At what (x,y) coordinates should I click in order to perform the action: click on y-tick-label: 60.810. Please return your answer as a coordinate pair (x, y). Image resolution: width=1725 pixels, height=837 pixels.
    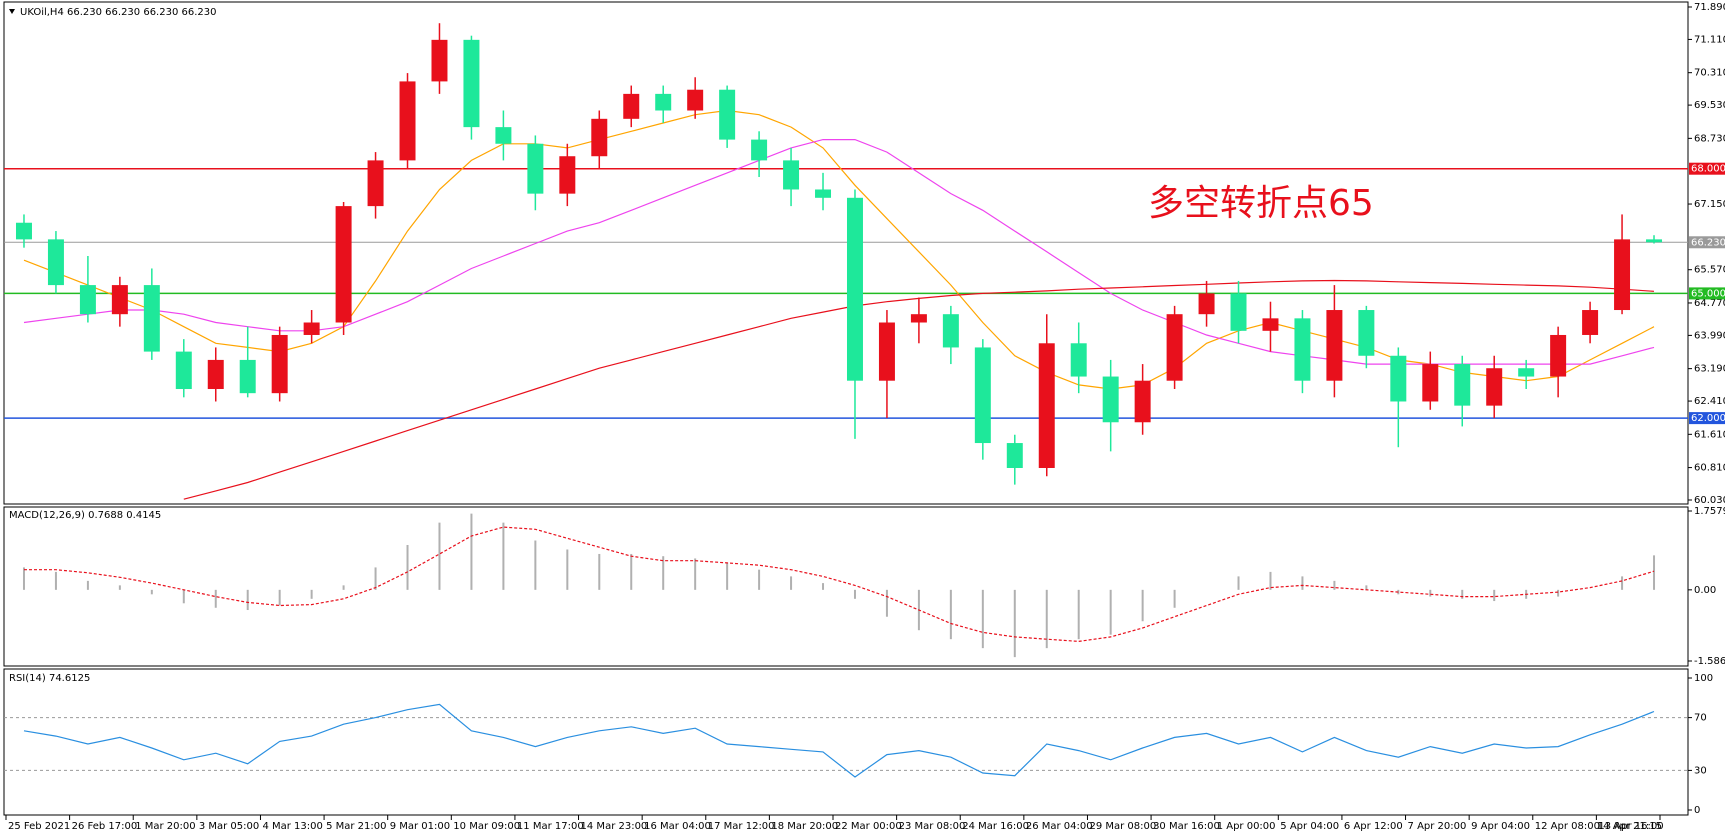
    Looking at the image, I should click on (1709, 468).